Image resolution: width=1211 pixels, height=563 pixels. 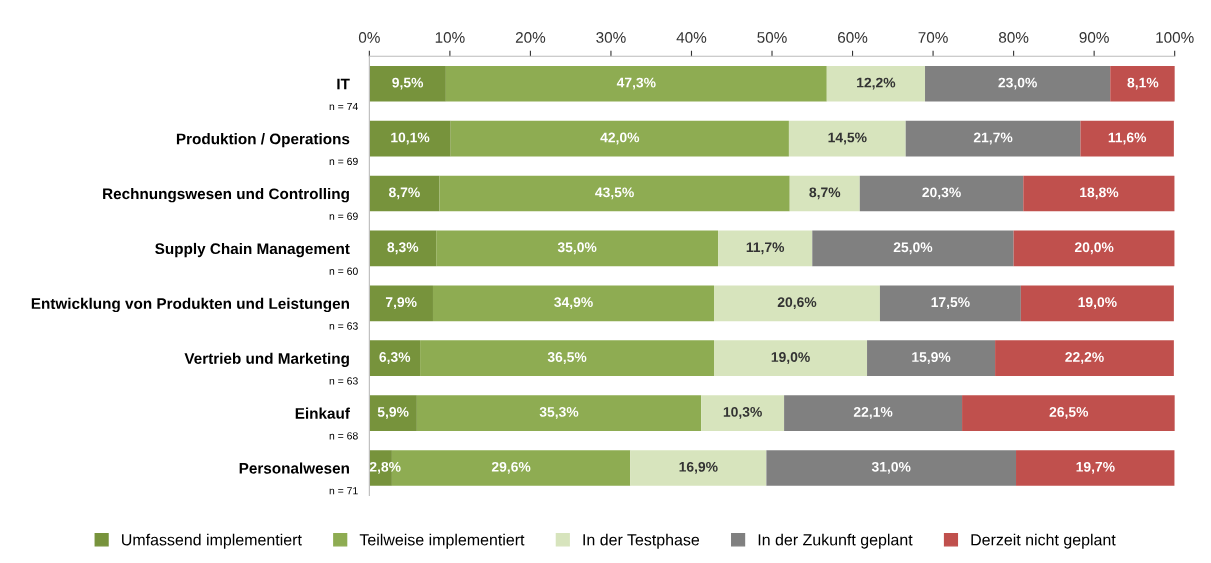 What do you see at coordinates (742, 412) in the screenshot?
I see `data-label: 10,3%` at bounding box center [742, 412].